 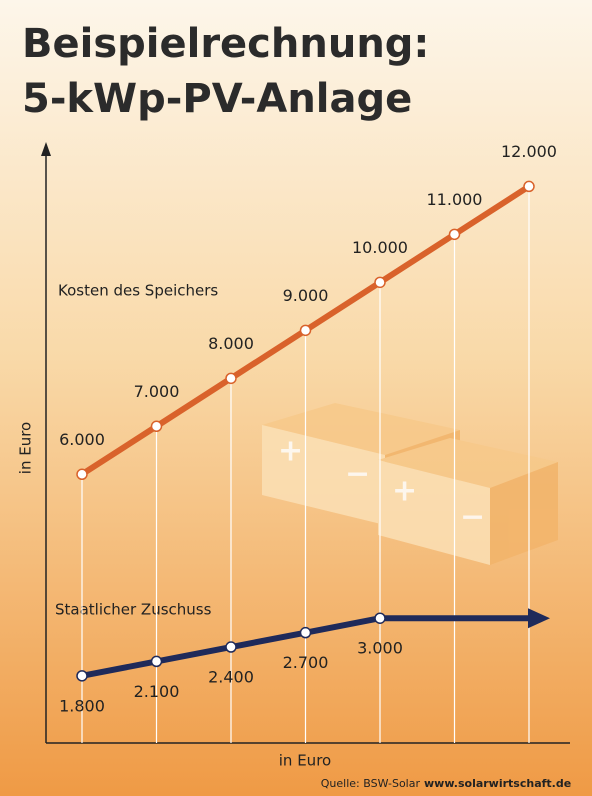 What do you see at coordinates (380, 247) in the screenshot?
I see `value-label: 10.000` at bounding box center [380, 247].